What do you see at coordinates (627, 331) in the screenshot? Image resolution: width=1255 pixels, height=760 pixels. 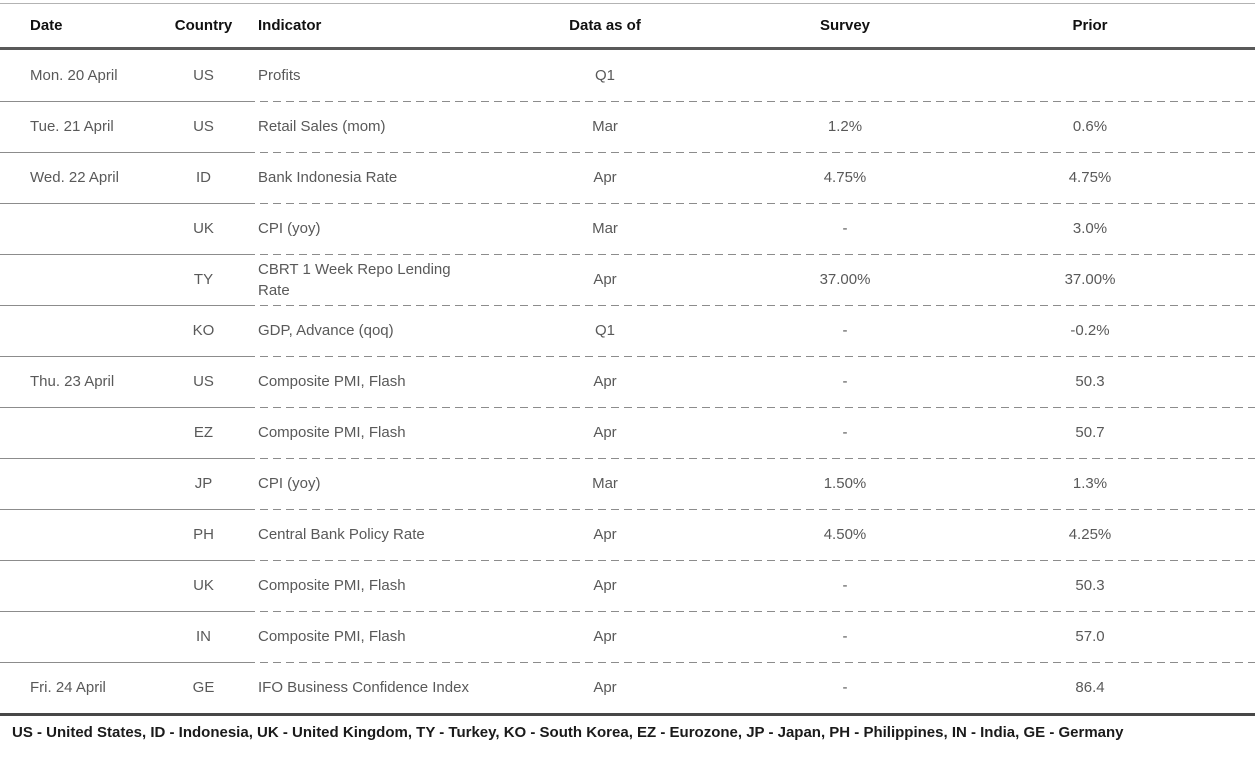 I see `table-row: KO GDP, Advance (qoq) Q1 - -0.2%` at bounding box center [627, 331].